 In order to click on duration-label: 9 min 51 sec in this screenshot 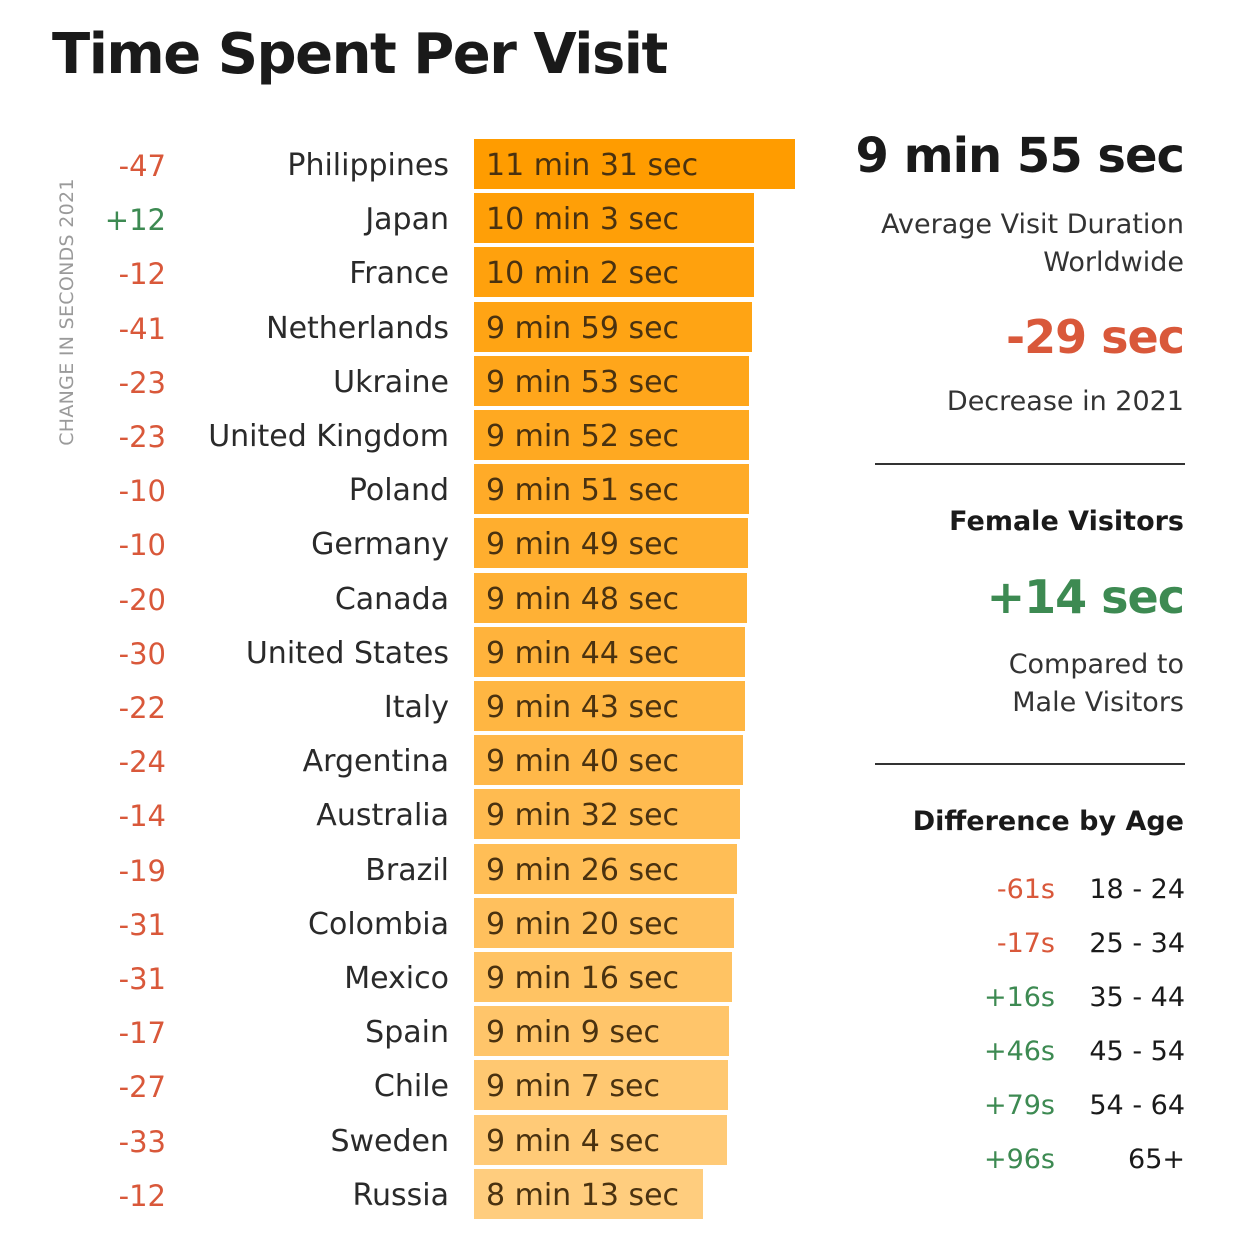, I will do `click(583, 491)`.